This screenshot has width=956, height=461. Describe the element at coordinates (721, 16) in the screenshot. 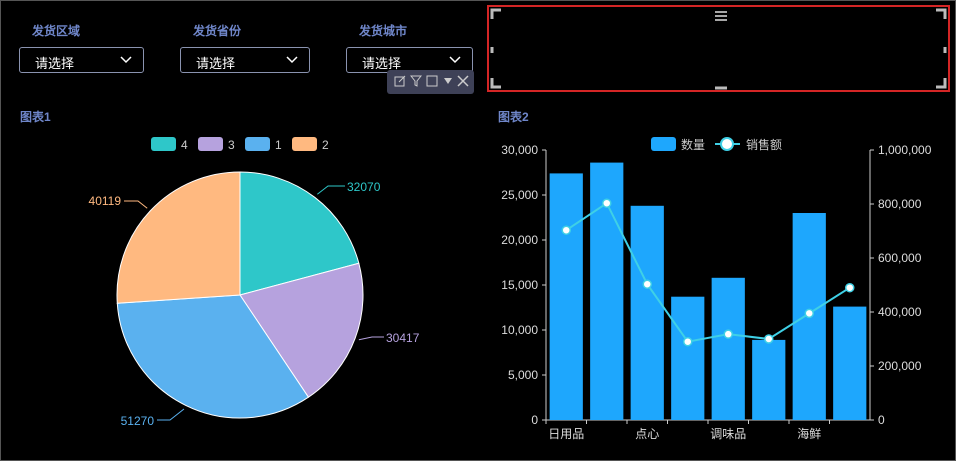

I see `drag-handle-icon` at that location.